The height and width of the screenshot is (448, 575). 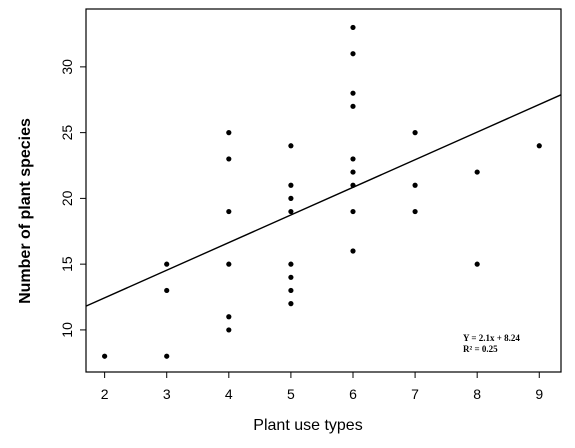 What do you see at coordinates (415, 394) in the screenshot?
I see `x-tick-label: 7` at bounding box center [415, 394].